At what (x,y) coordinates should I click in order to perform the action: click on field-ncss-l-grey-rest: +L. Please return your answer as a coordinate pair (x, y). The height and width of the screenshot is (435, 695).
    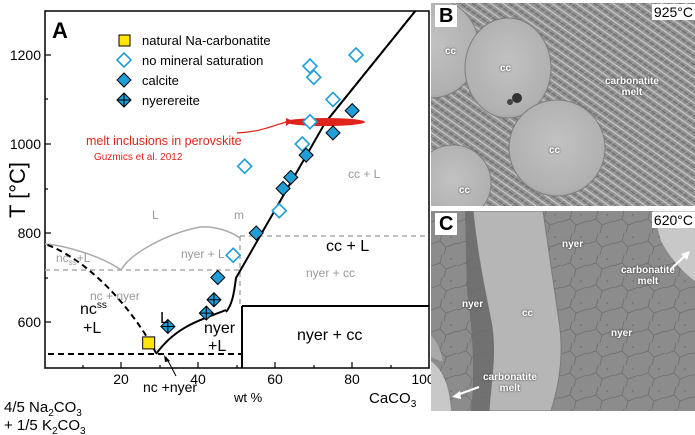
    Looking at the image, I should click on (84, 258).